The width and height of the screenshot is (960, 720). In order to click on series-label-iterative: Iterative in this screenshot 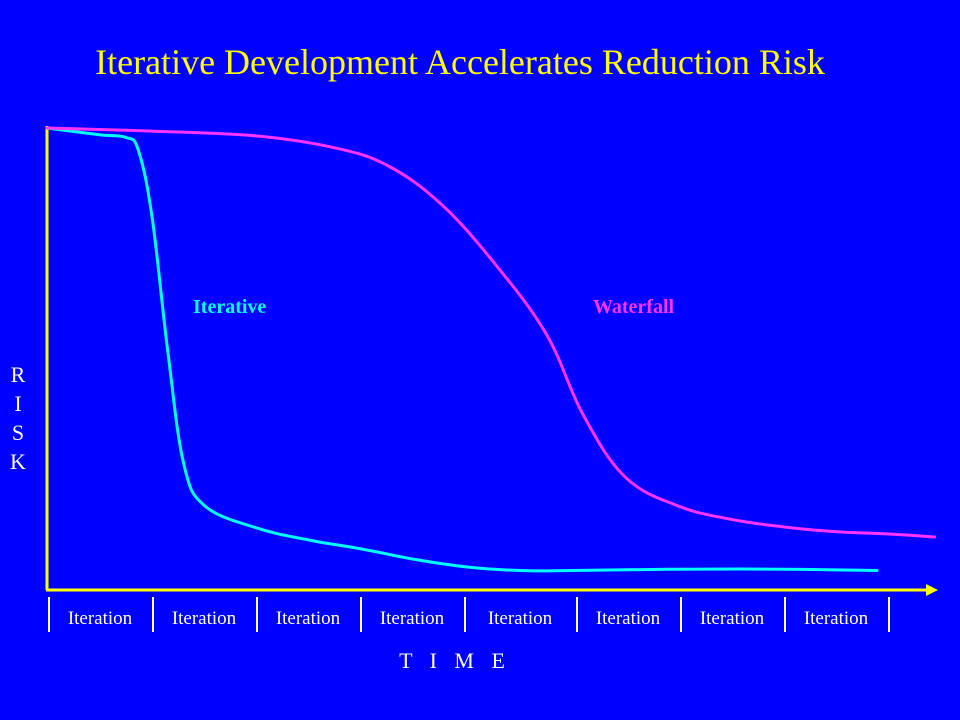, I will do `click(230, 307)`.